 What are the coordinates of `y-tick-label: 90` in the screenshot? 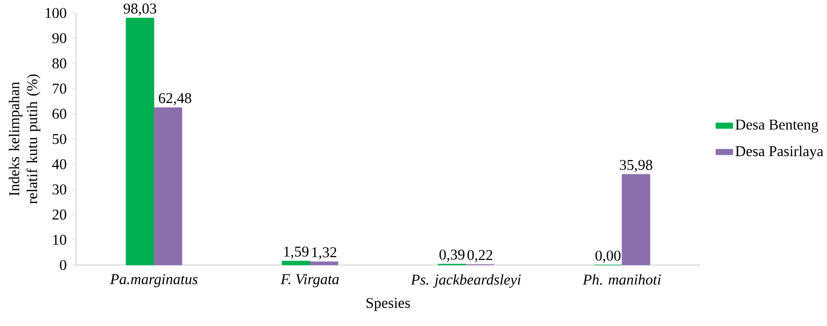 It's located at (59, 38).